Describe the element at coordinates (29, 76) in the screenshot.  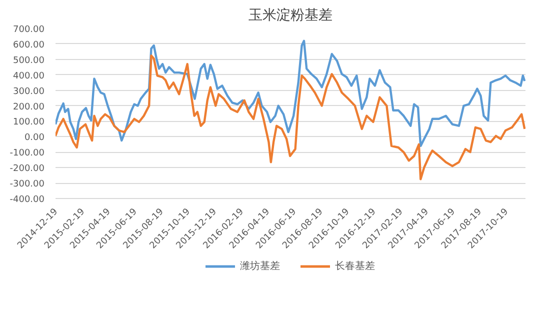
I see `y-tick-label: 400.00` at that location.